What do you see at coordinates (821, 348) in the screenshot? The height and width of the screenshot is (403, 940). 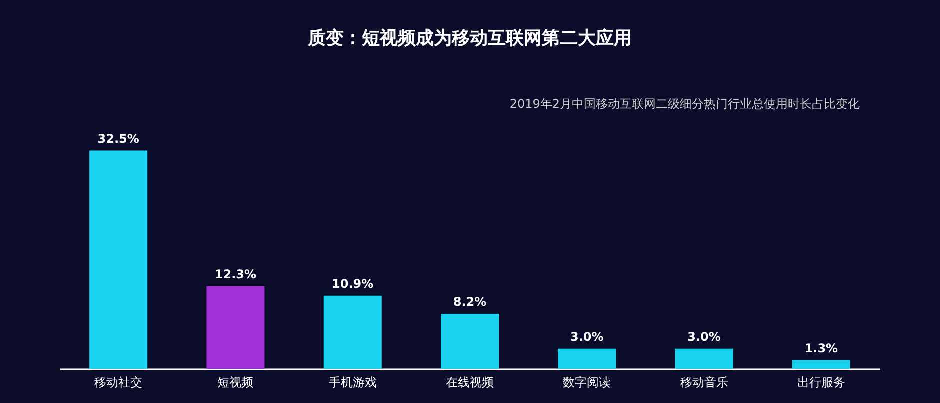 I see `data-label: 1.3%` at bounding box center [821, 348].